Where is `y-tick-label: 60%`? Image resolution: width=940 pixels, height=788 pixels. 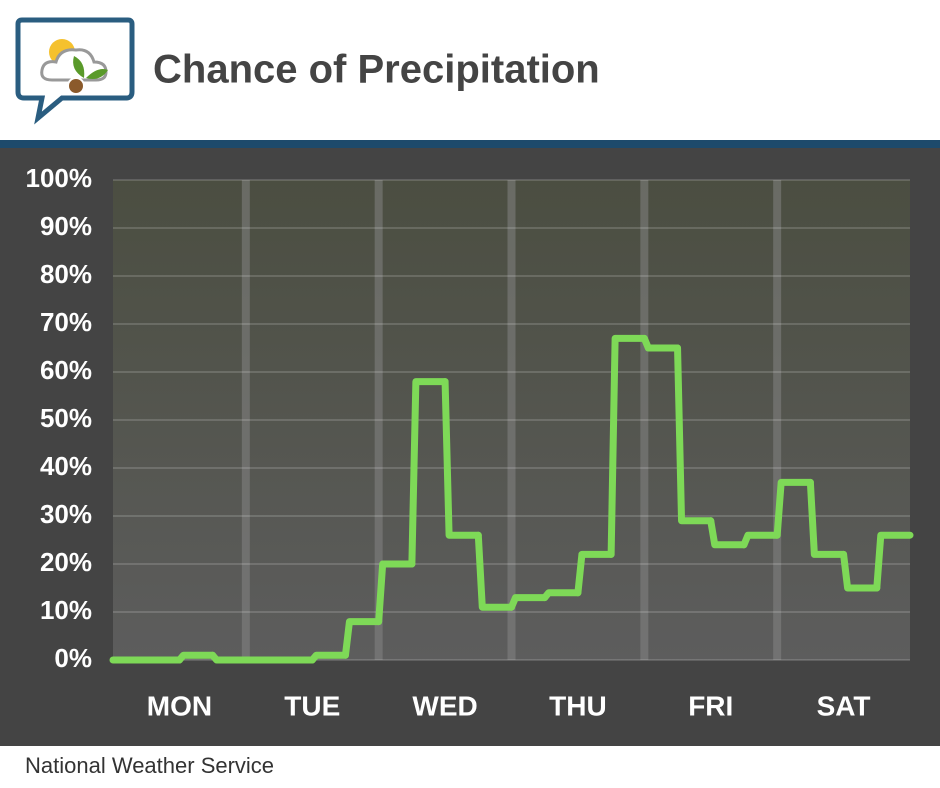 y-tick-label: 60% is located at coordinates (66, 370).